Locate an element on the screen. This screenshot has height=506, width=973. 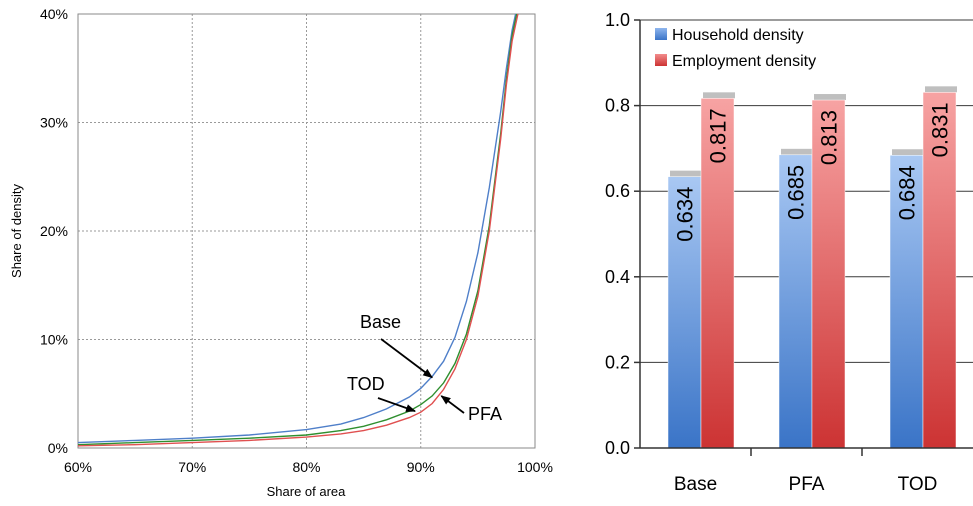
right-y-tick-label: 0.4 is located at coordinates (617, 277).